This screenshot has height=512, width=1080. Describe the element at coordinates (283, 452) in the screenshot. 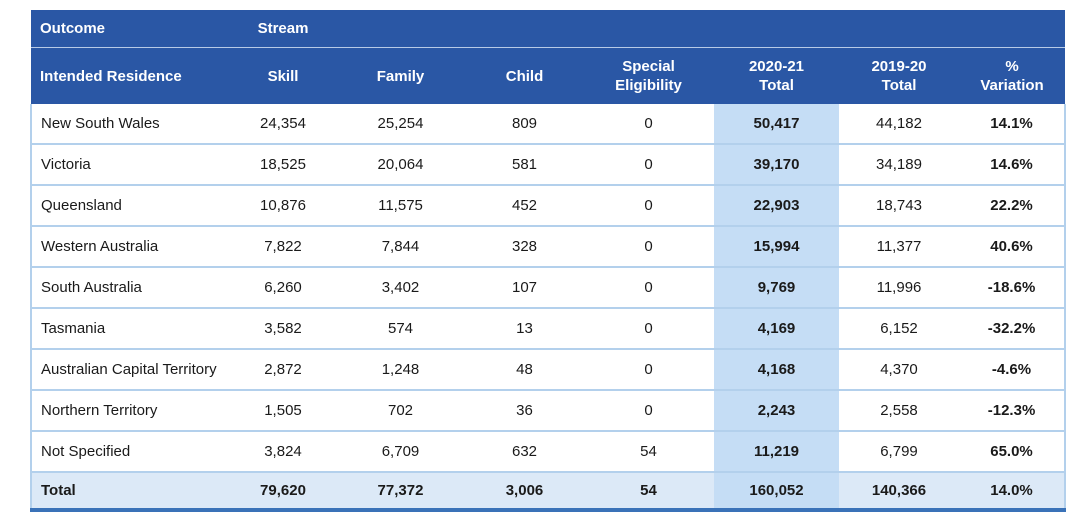

I see `cell-skill: 3,824` at that location.